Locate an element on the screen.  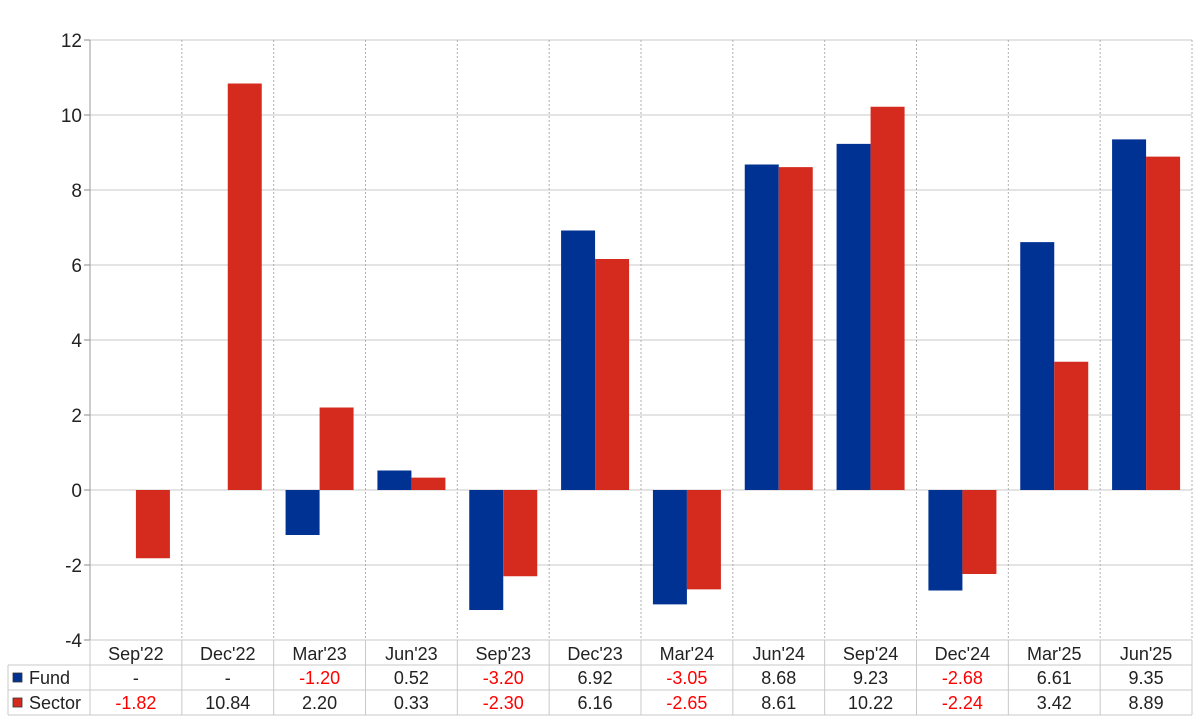
data-label: 6.92 is located at coordinates (595, 678).